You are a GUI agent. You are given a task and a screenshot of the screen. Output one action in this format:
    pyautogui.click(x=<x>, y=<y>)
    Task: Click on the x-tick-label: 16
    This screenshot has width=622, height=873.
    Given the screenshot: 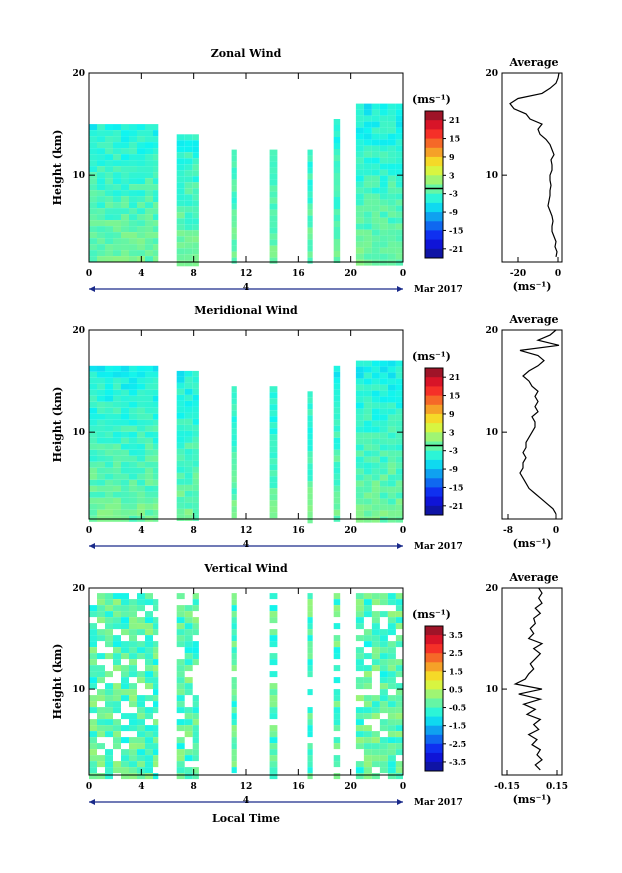 What is the action you would take?
    pyautogui.click(x=298, y=274)
    